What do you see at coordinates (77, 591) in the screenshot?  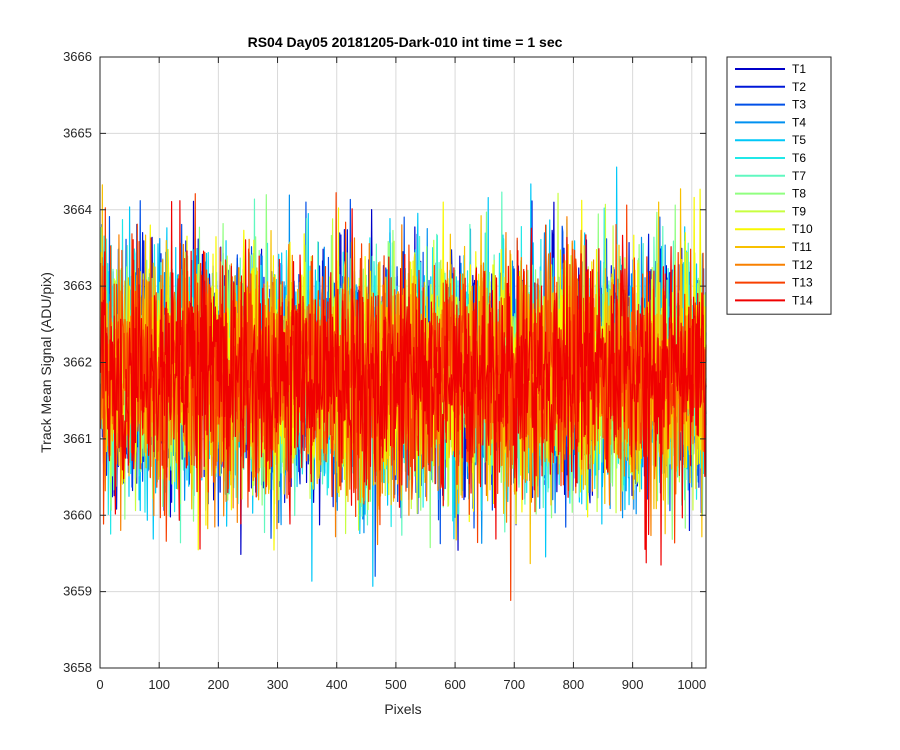 I see `y-tick-label: 3659` at bounding box center [77, 591].